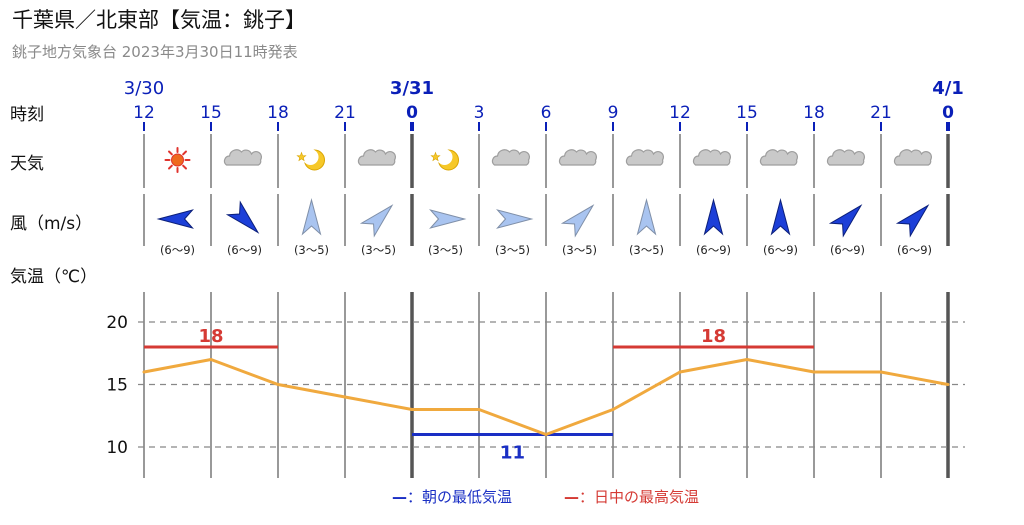 The width and height of the screenshot is (1024, 525). What do you see at coordinates (117, 386) in the screenshot?
I see `y-tick-label: 15` at bounding box center [117, 386].